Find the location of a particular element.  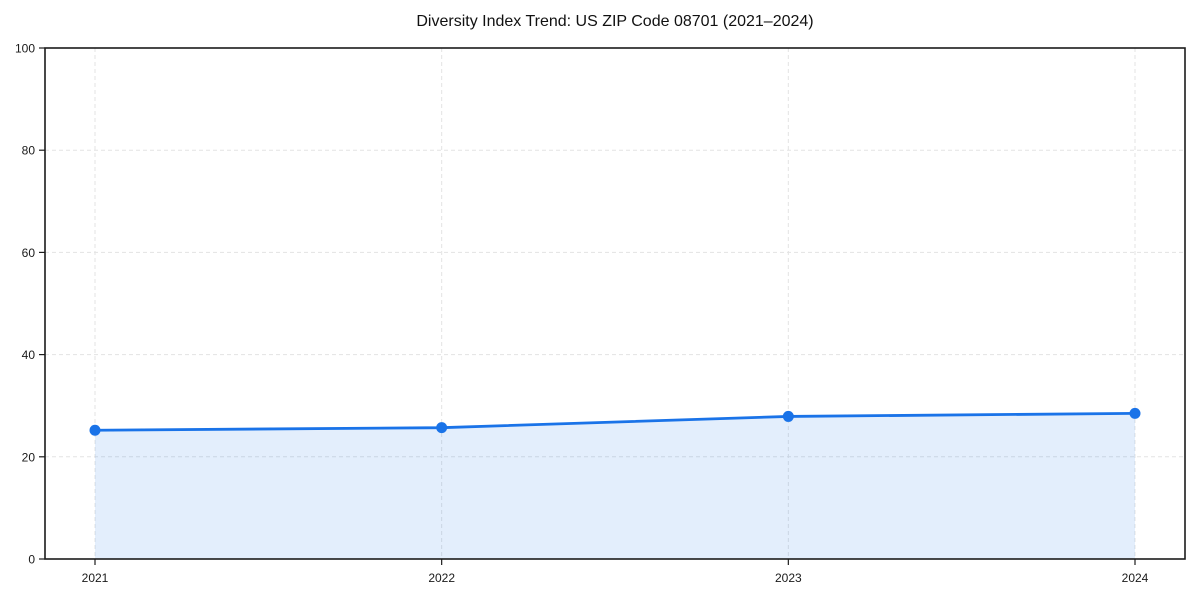

series-line is located at coordinates (615, 421).